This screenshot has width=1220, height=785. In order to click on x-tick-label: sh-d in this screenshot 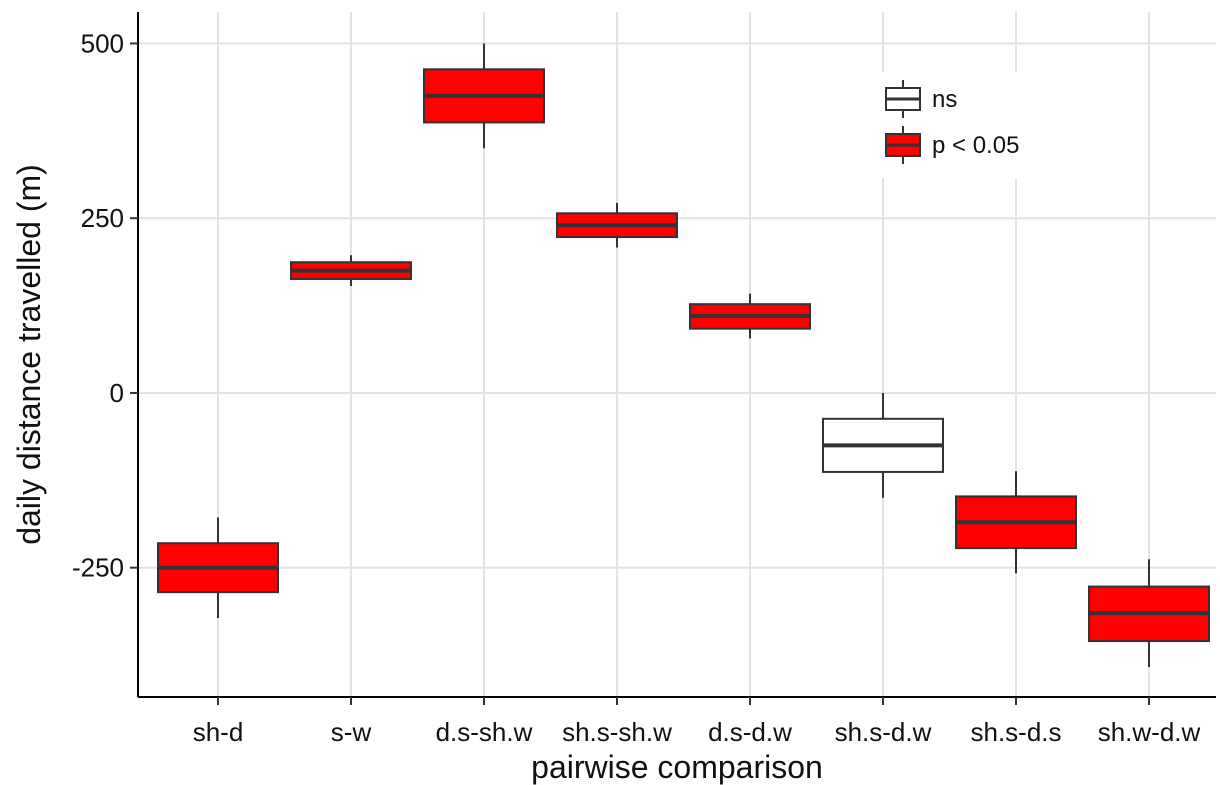, I will do `click(218, 732)`.